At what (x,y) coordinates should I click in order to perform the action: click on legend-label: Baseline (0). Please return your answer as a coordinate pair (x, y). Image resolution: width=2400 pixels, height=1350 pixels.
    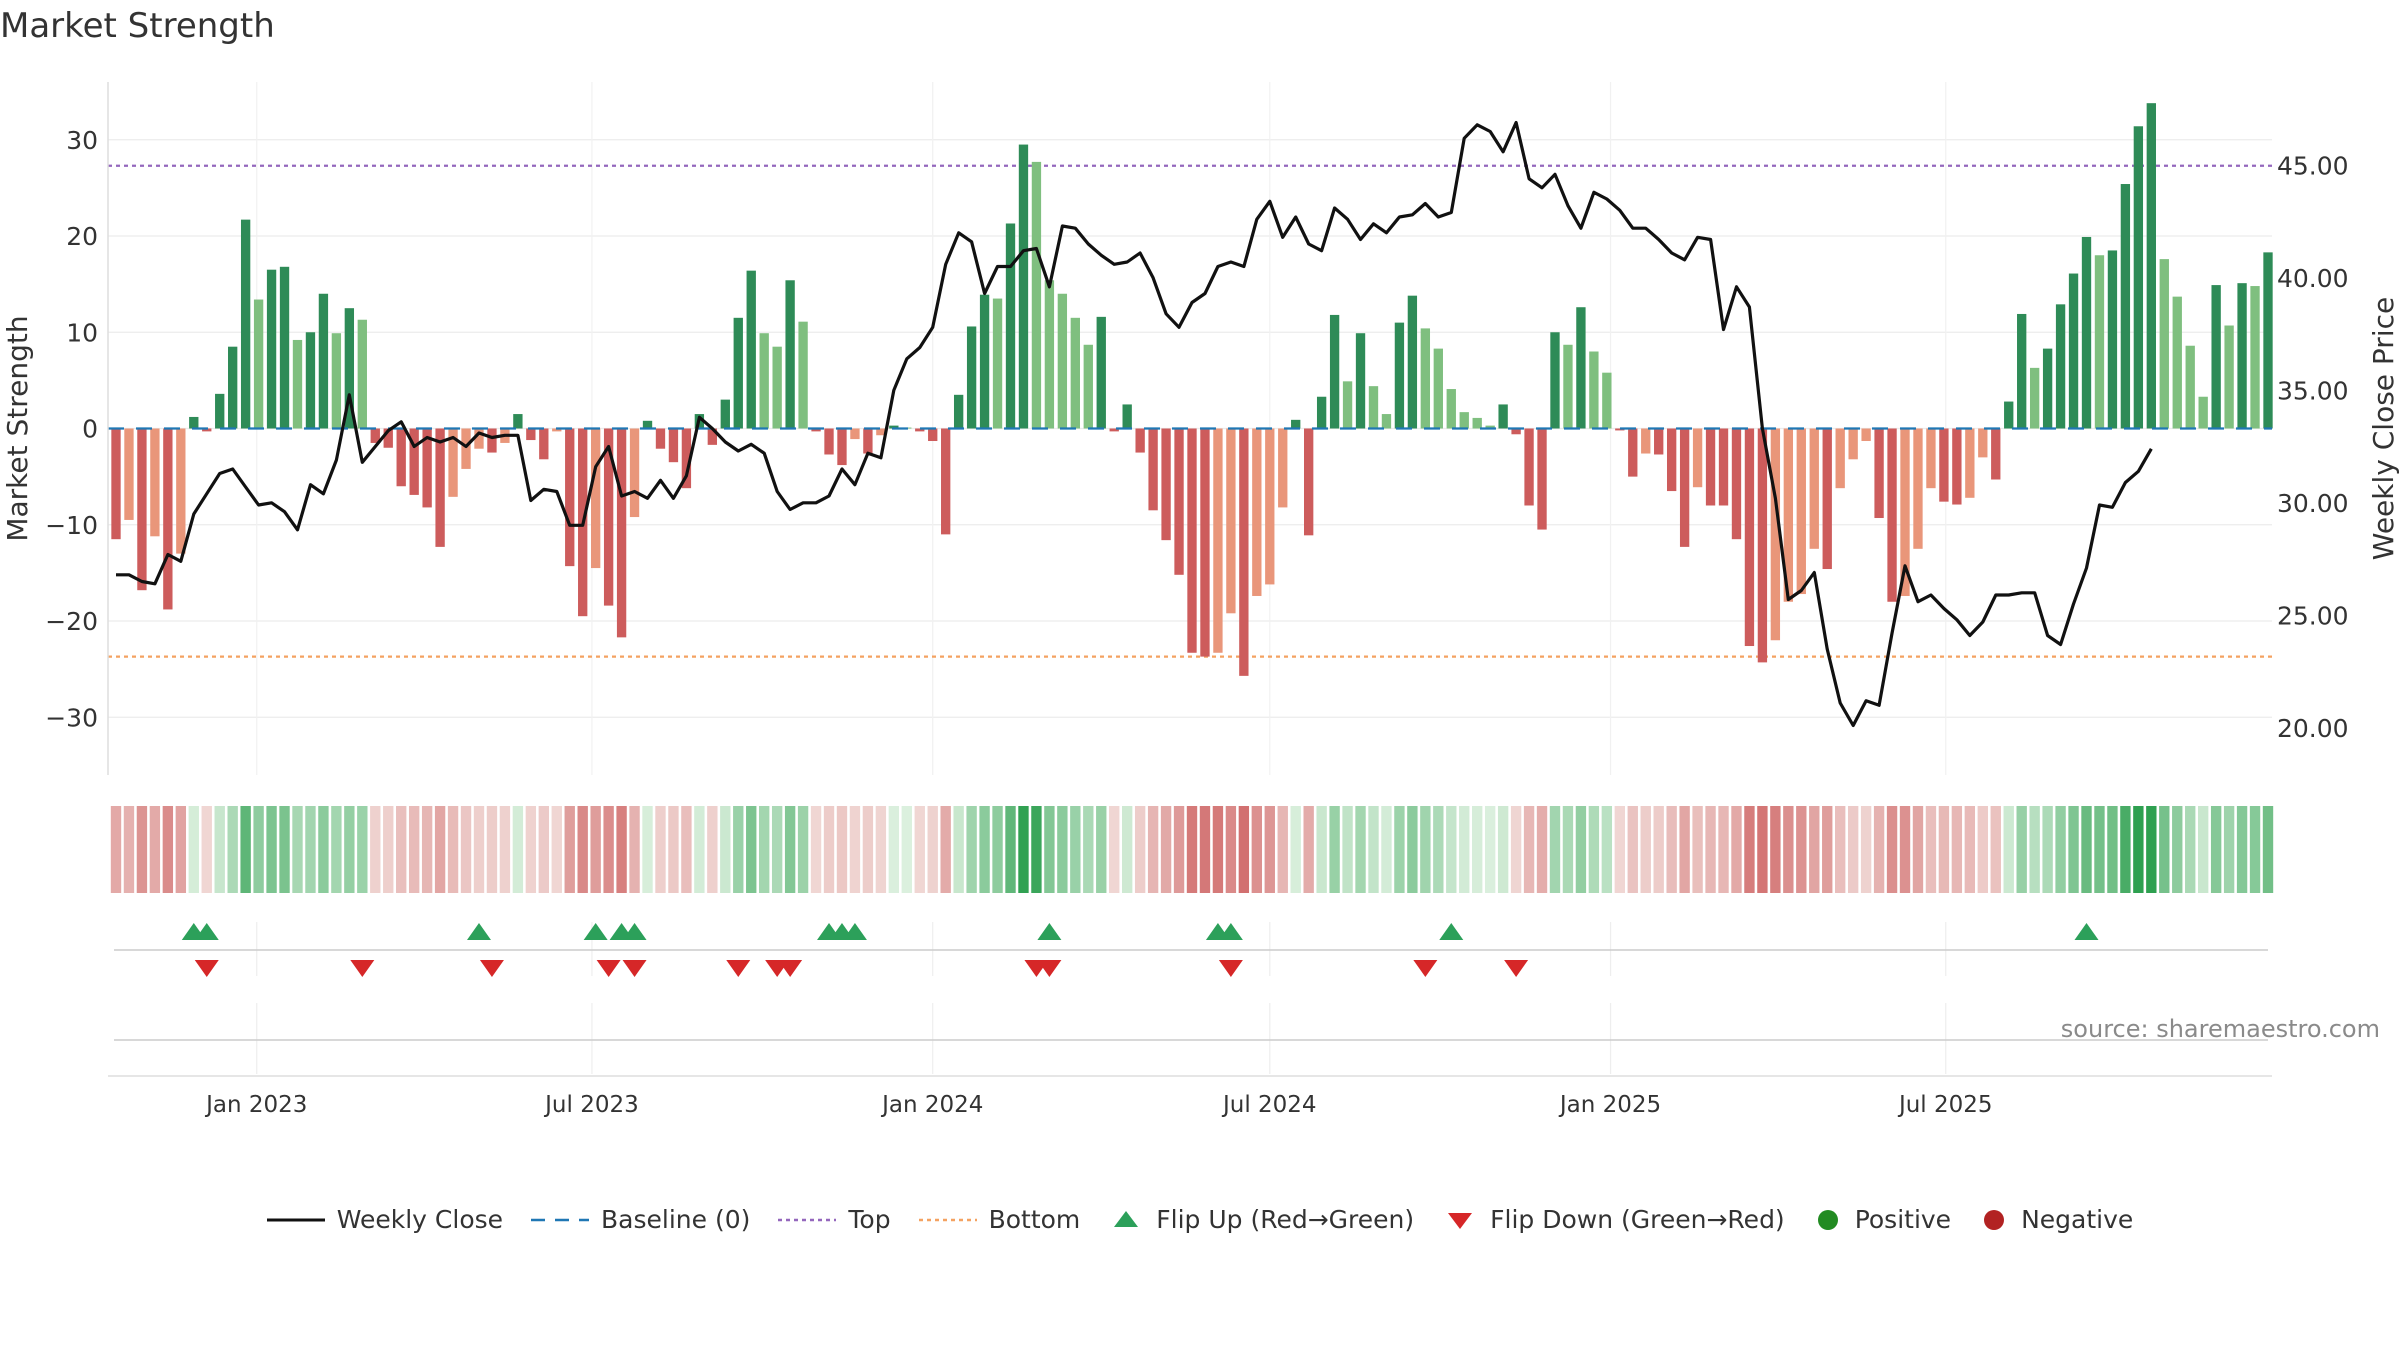
    Looking at the image, I should click on (676, 1219).